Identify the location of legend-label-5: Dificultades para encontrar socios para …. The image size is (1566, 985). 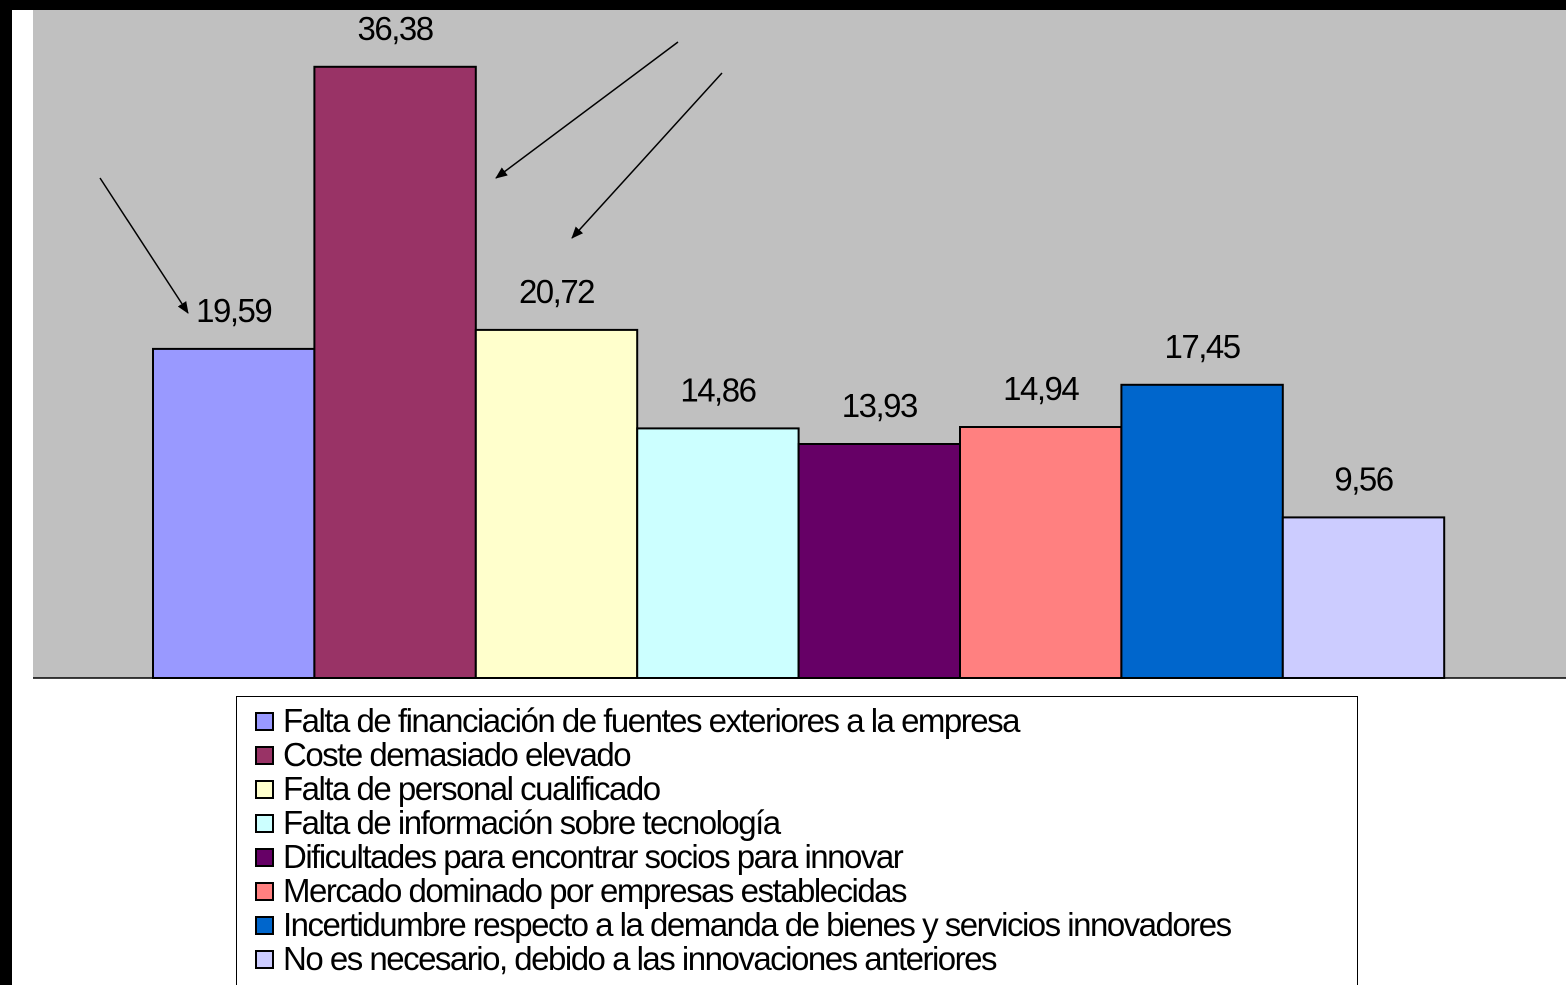
(593, 856).